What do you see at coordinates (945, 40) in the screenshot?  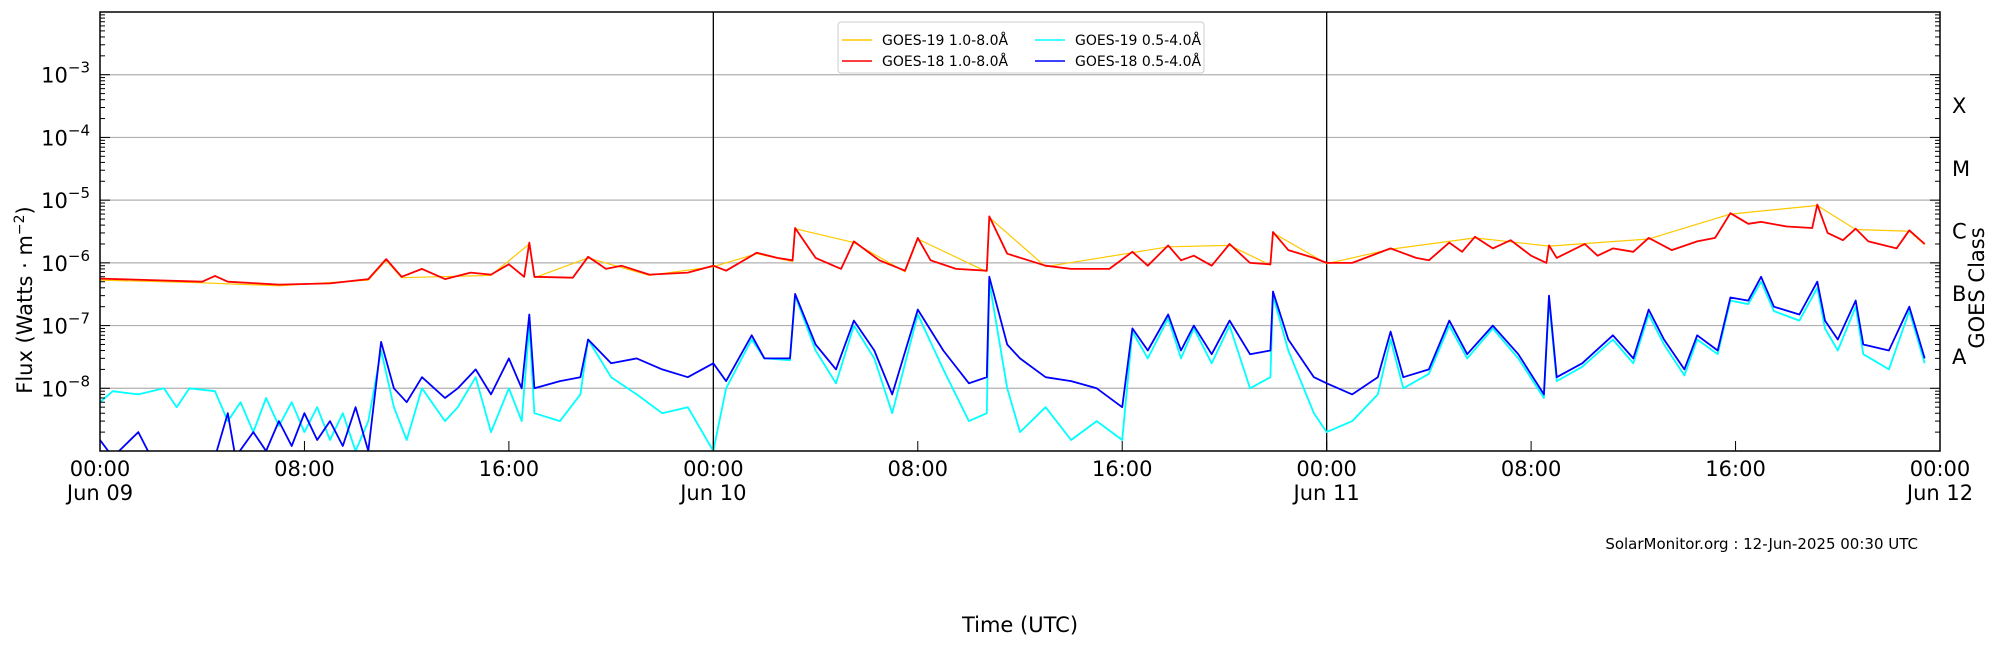 I see `legend-label: GOES-19 1.0-8.0Å` at bounding box center [945, 40].